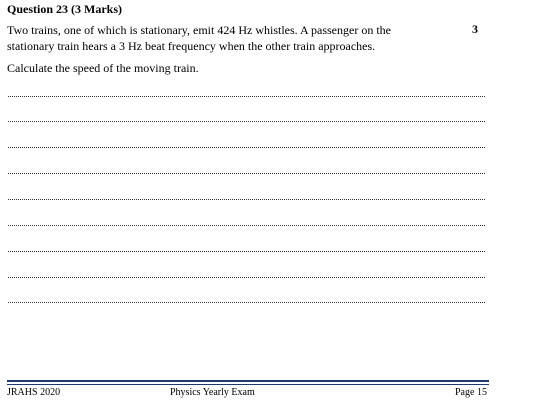  I want to click on footer-school: JRAHS 2020, so click(34, 392).